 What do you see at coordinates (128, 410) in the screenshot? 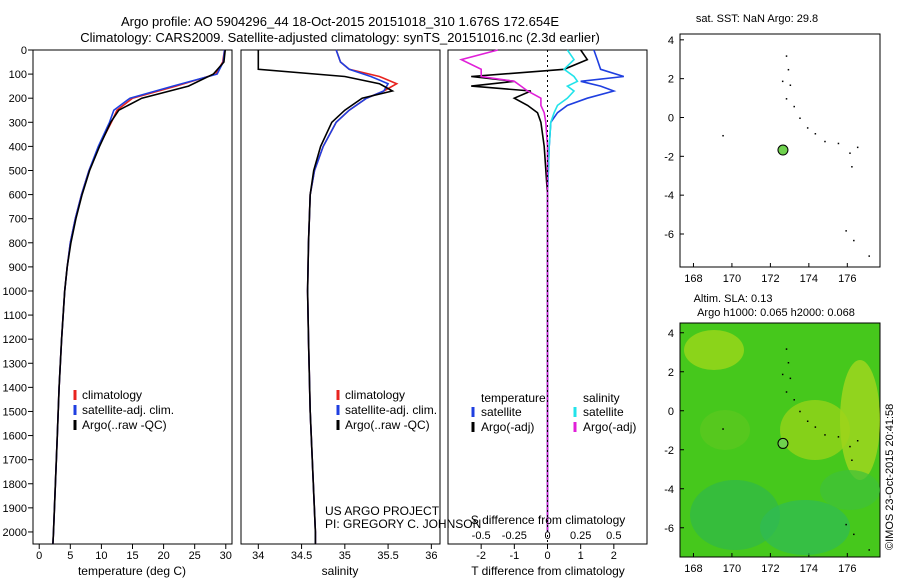
I see `temperature-legend-label: satellite-adj. clim.` at bounding box center [128, 410].